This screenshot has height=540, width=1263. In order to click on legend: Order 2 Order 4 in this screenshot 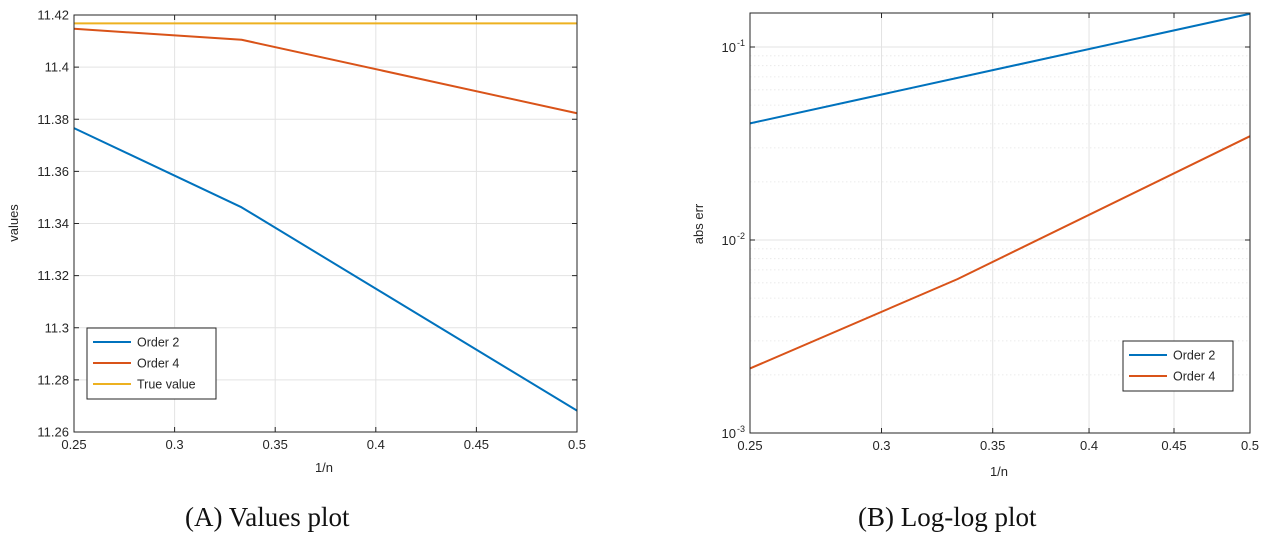, I will do `click(1178, 366)`.